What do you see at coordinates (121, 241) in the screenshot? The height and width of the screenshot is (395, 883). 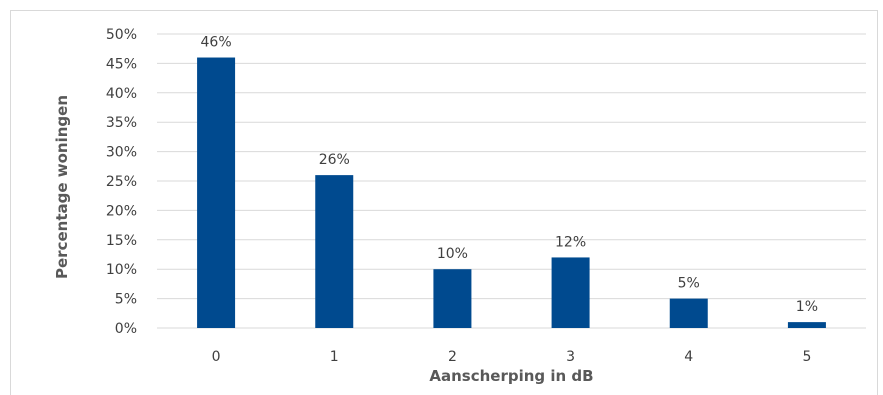 I see `y-tick-label: 15%` at bounding box center [121, 241].